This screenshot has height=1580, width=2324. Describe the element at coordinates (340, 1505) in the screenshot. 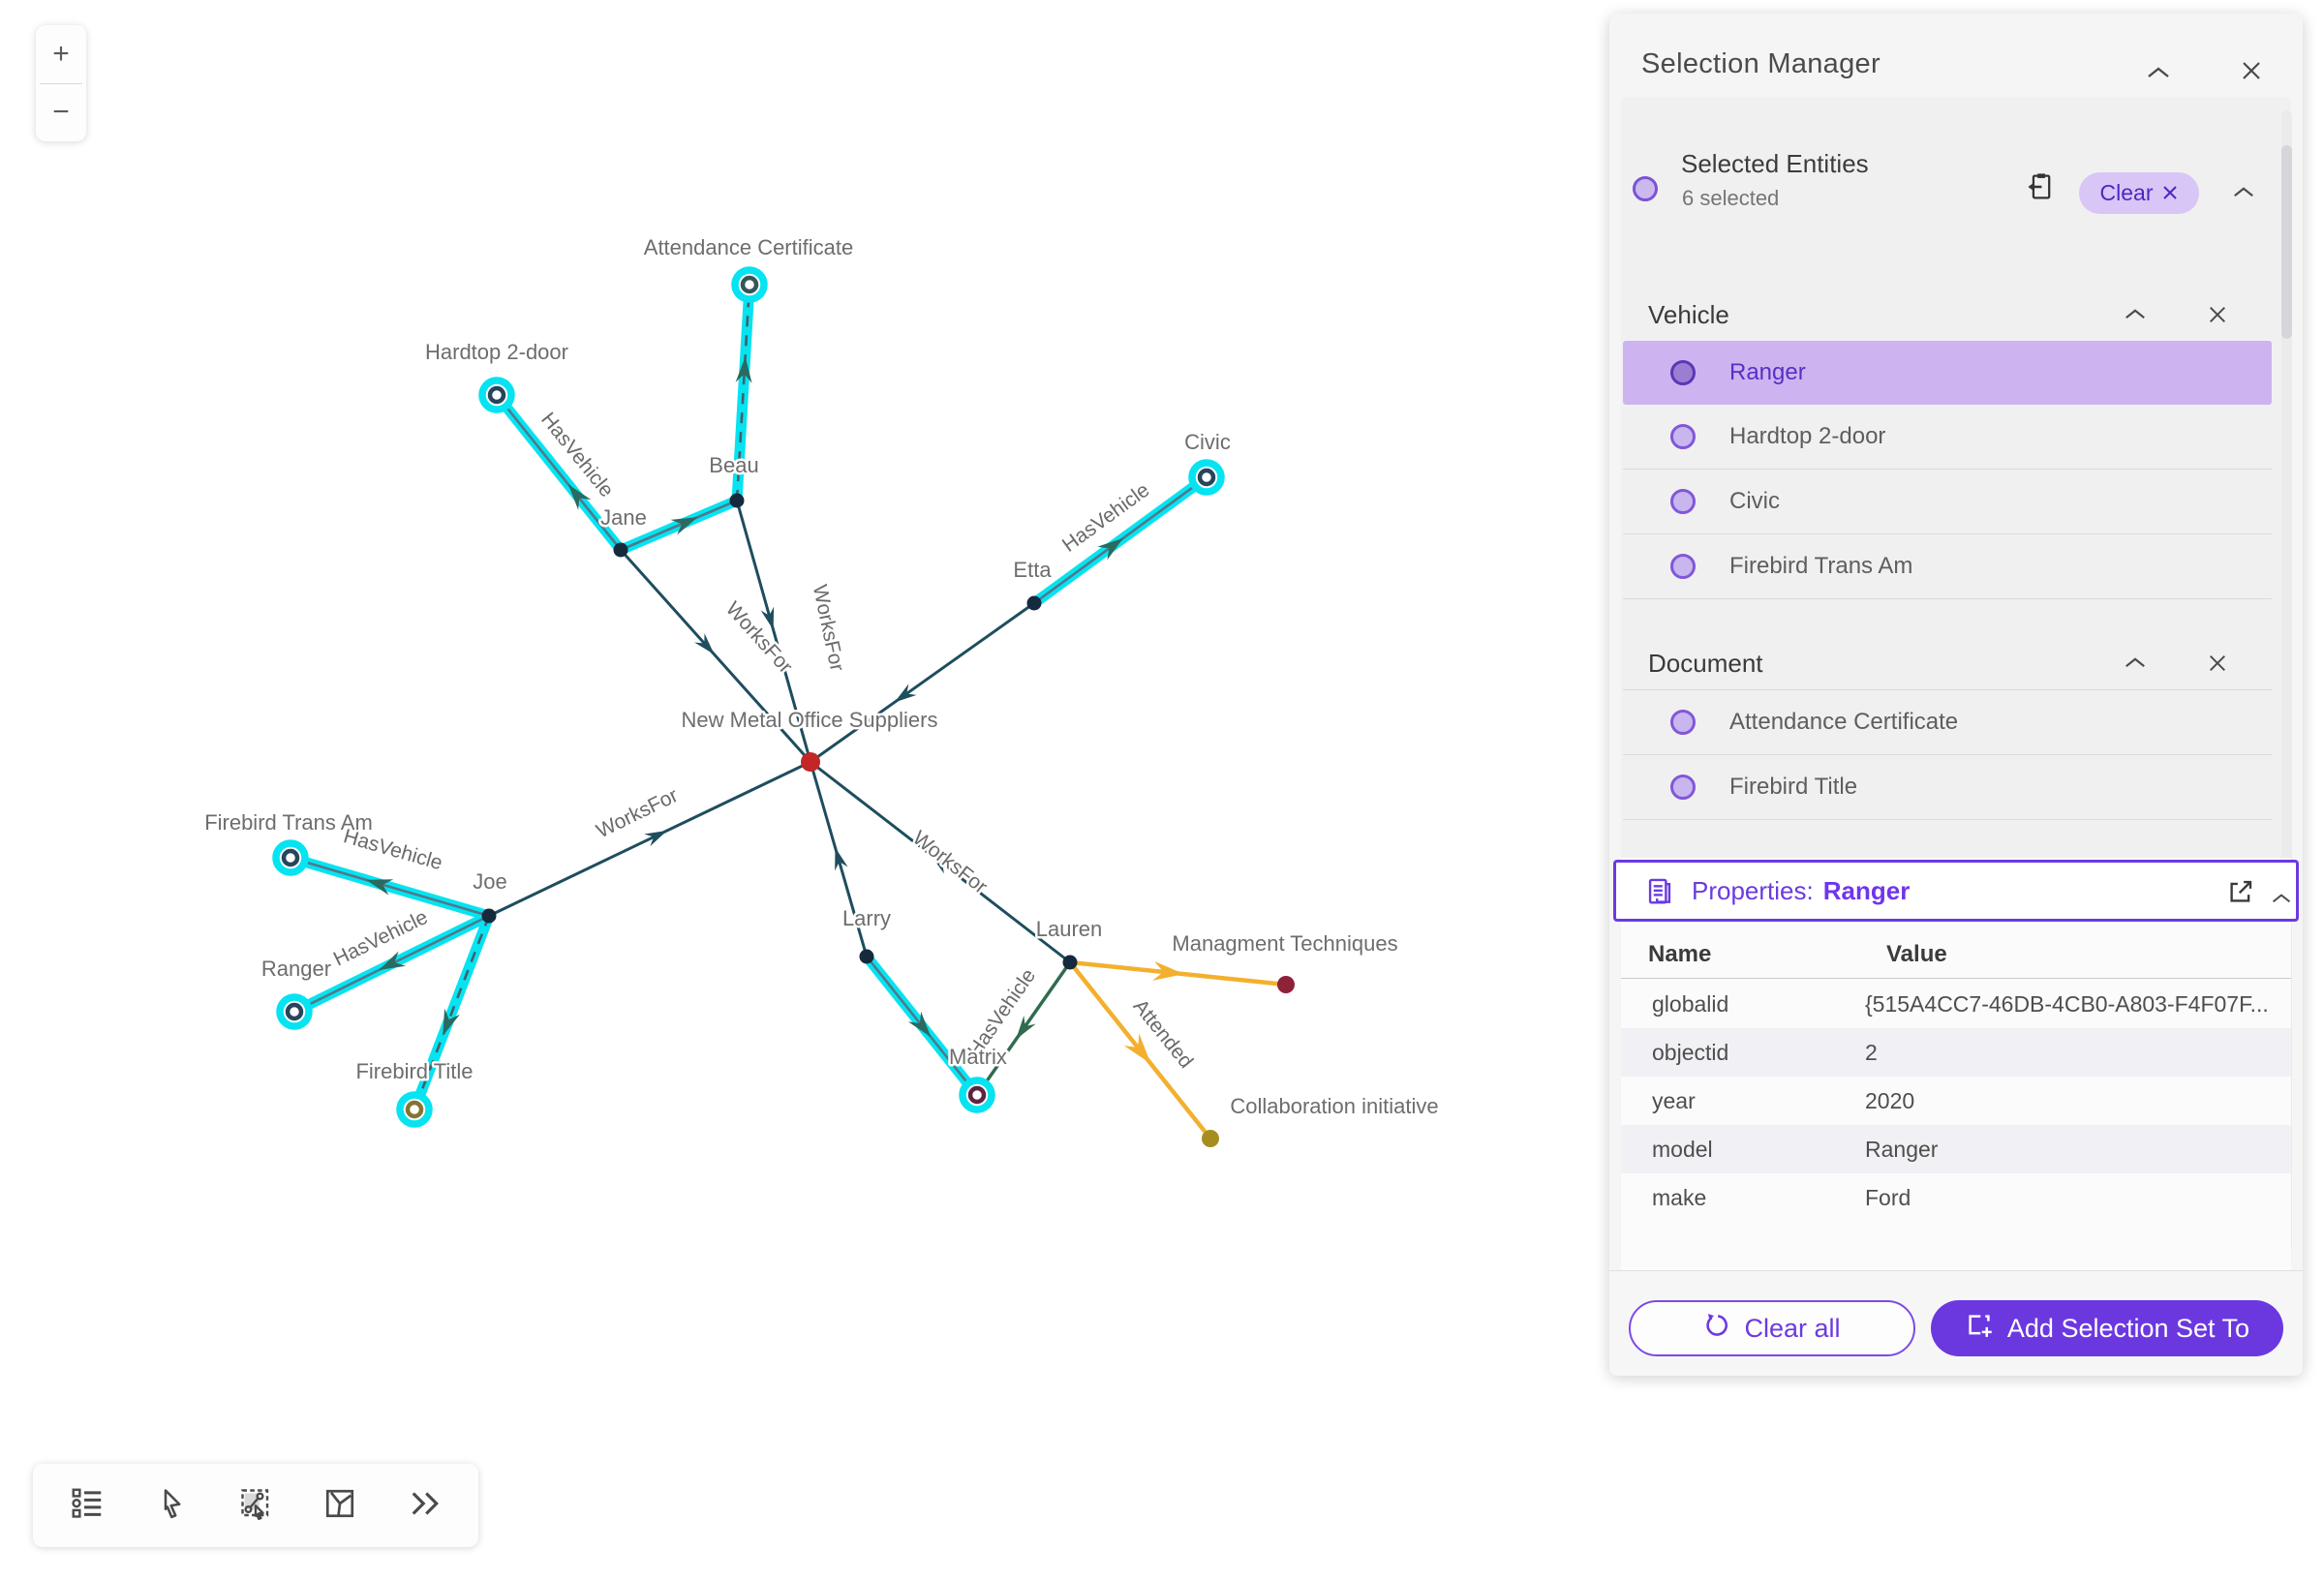

I see `link-chart-layout-button` at that location.